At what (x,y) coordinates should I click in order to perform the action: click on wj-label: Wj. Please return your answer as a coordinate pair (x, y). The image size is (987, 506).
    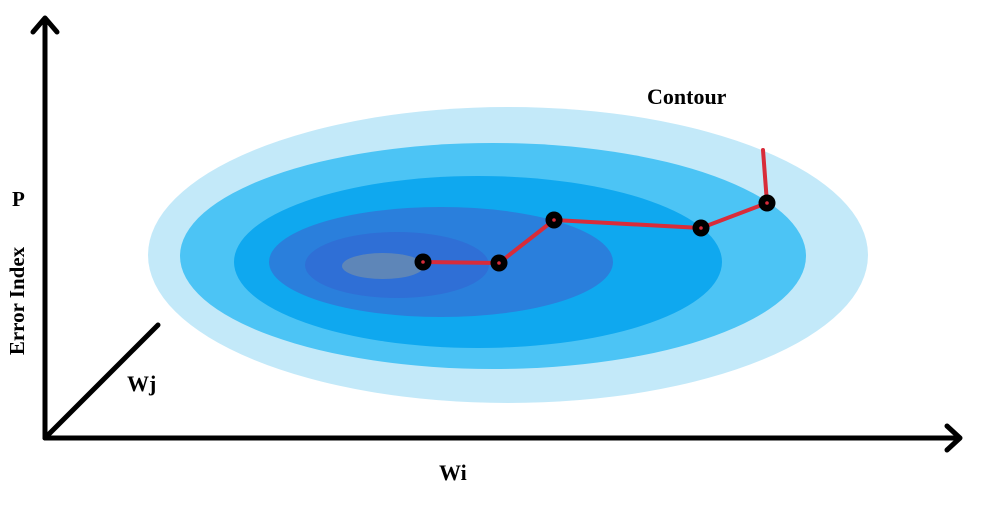
    Looking at the image, I should click on (141, 383).